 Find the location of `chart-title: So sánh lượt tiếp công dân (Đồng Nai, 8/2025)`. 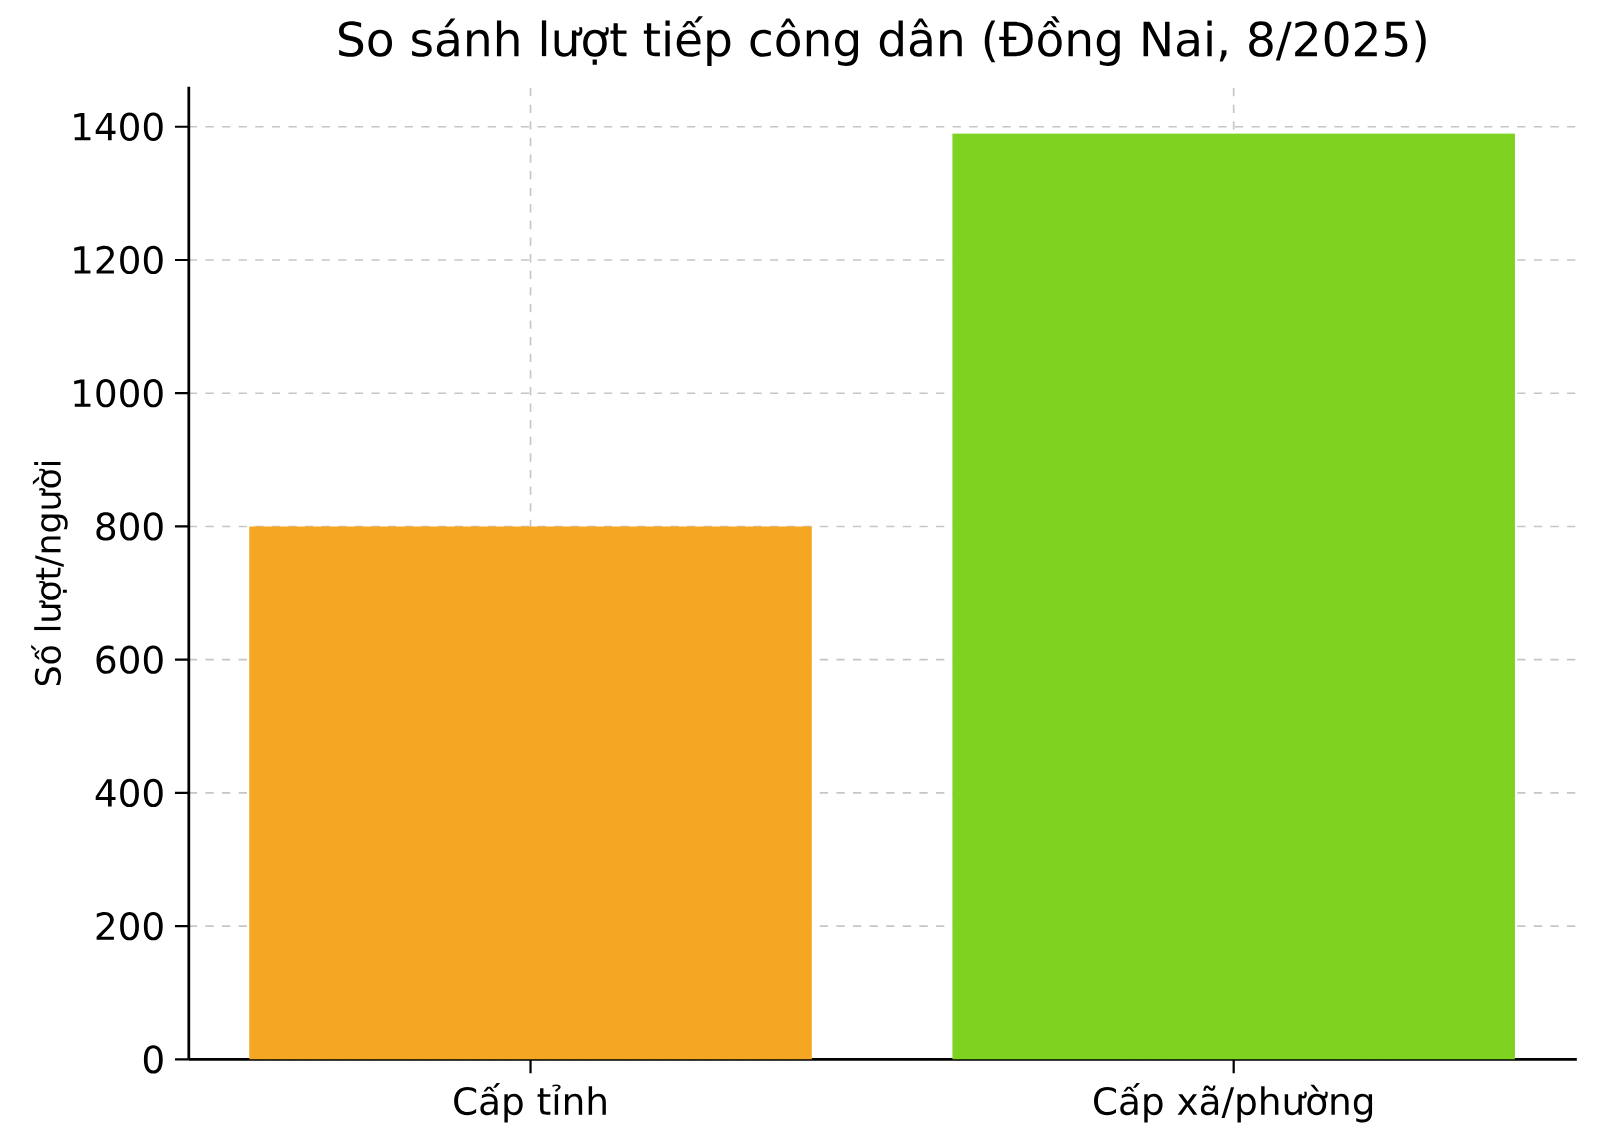

chart-title: So sánh lượt tiếp công dân (Đồng Nai, 8/2025) is located at coordinates (882, 41).